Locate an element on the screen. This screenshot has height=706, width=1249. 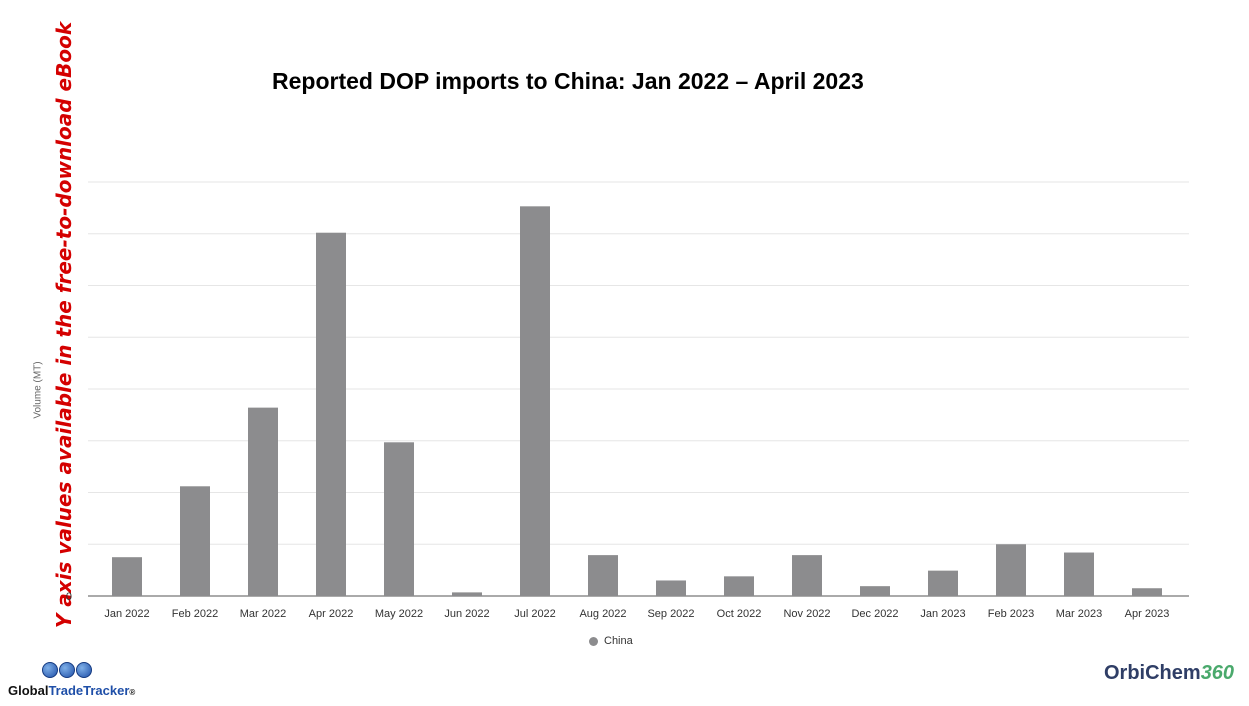
legend-marker is located at coordinates (593, 641).